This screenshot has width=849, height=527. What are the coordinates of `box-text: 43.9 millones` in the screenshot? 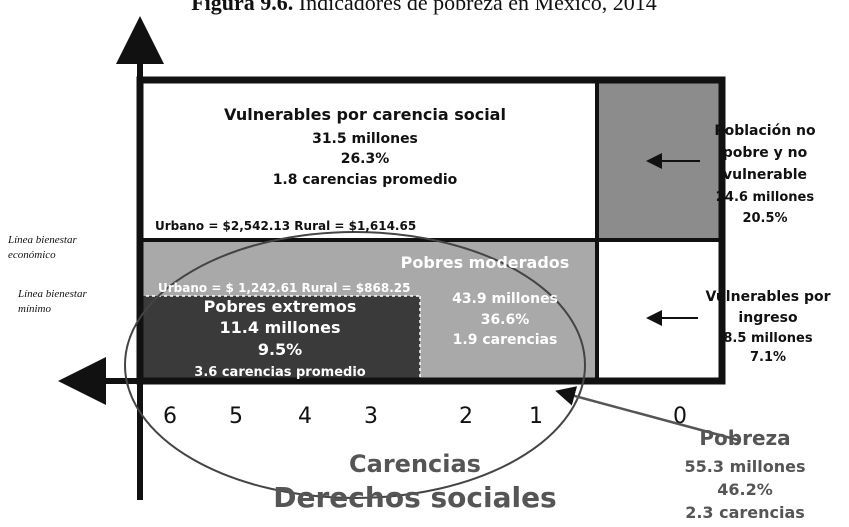 It's located at (505, 299).